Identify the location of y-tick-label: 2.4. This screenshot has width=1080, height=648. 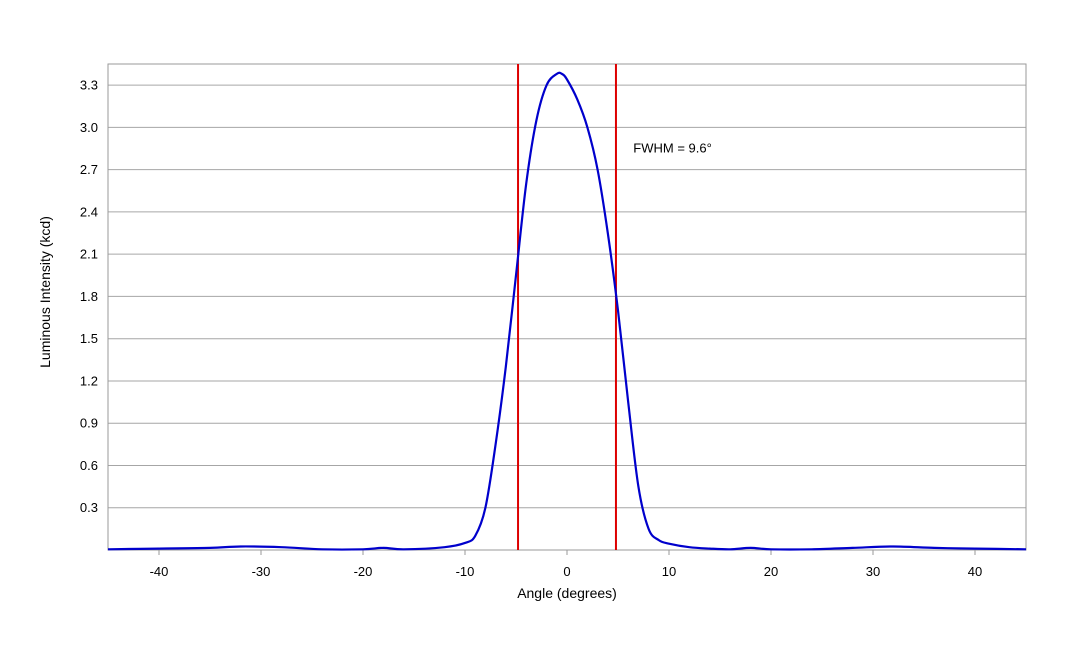
(89, 211).